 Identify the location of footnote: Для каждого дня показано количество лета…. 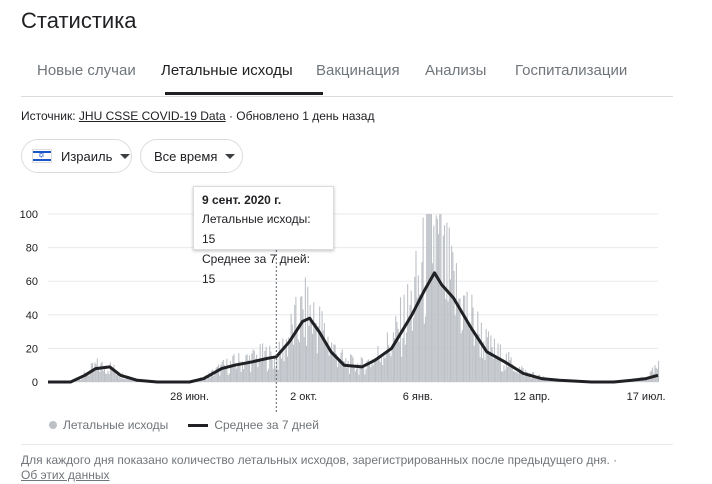
(319, 467).